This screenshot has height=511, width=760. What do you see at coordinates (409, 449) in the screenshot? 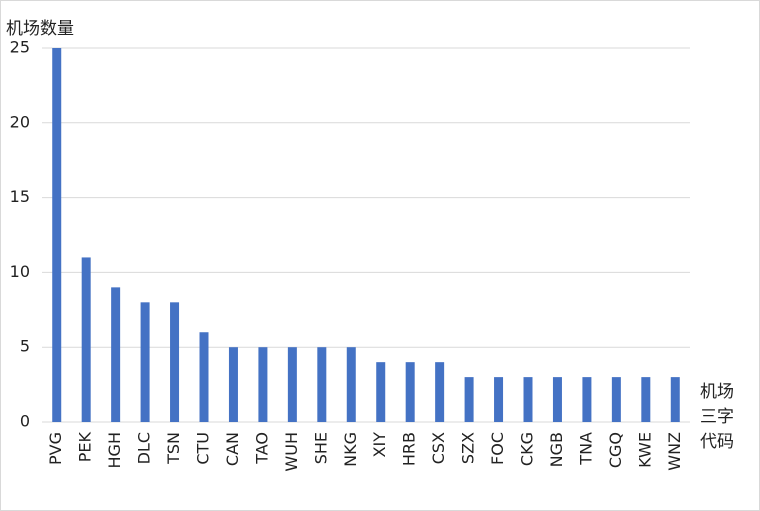
I see `x-tick-label: HRB` at bounding box center [409, 449].